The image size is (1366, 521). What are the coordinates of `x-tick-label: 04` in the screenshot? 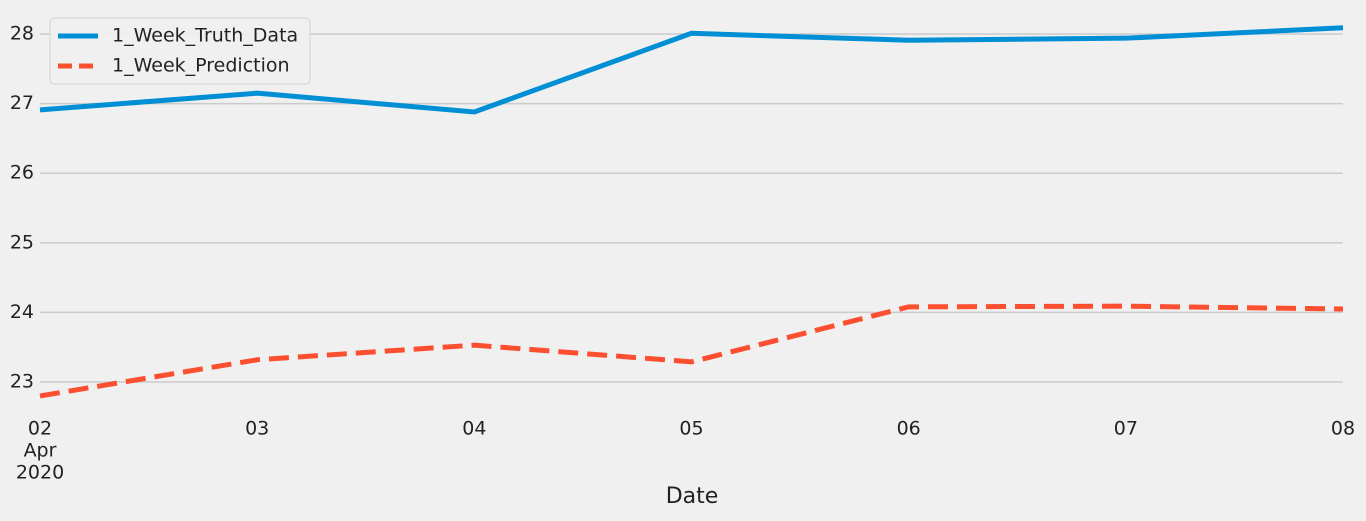 It's located at (474, 429).